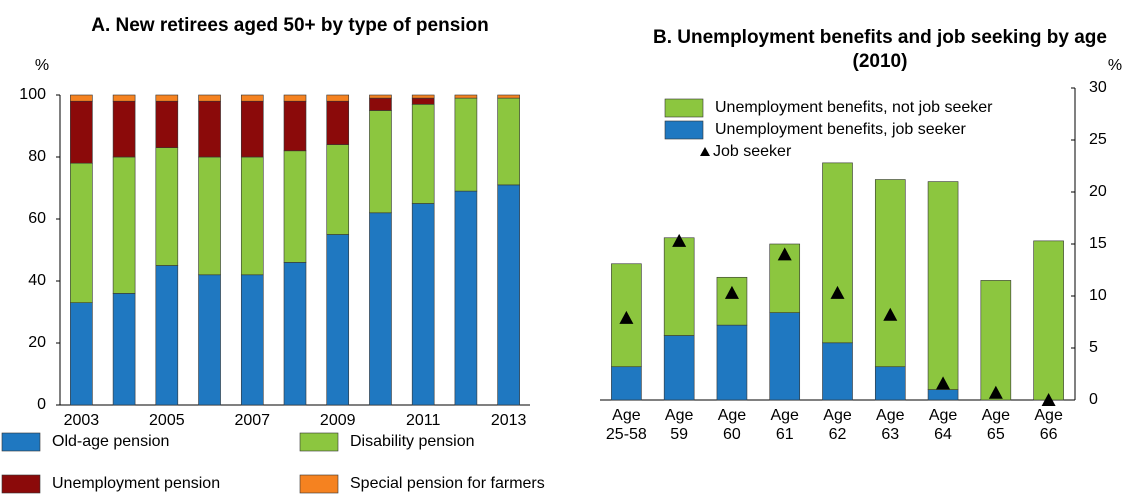 The width and height of the screenshot is (1139, 496). Describe the element at coordinates (1093, 347) in the screenshot. I see `y-tick-label: 5` at that location.